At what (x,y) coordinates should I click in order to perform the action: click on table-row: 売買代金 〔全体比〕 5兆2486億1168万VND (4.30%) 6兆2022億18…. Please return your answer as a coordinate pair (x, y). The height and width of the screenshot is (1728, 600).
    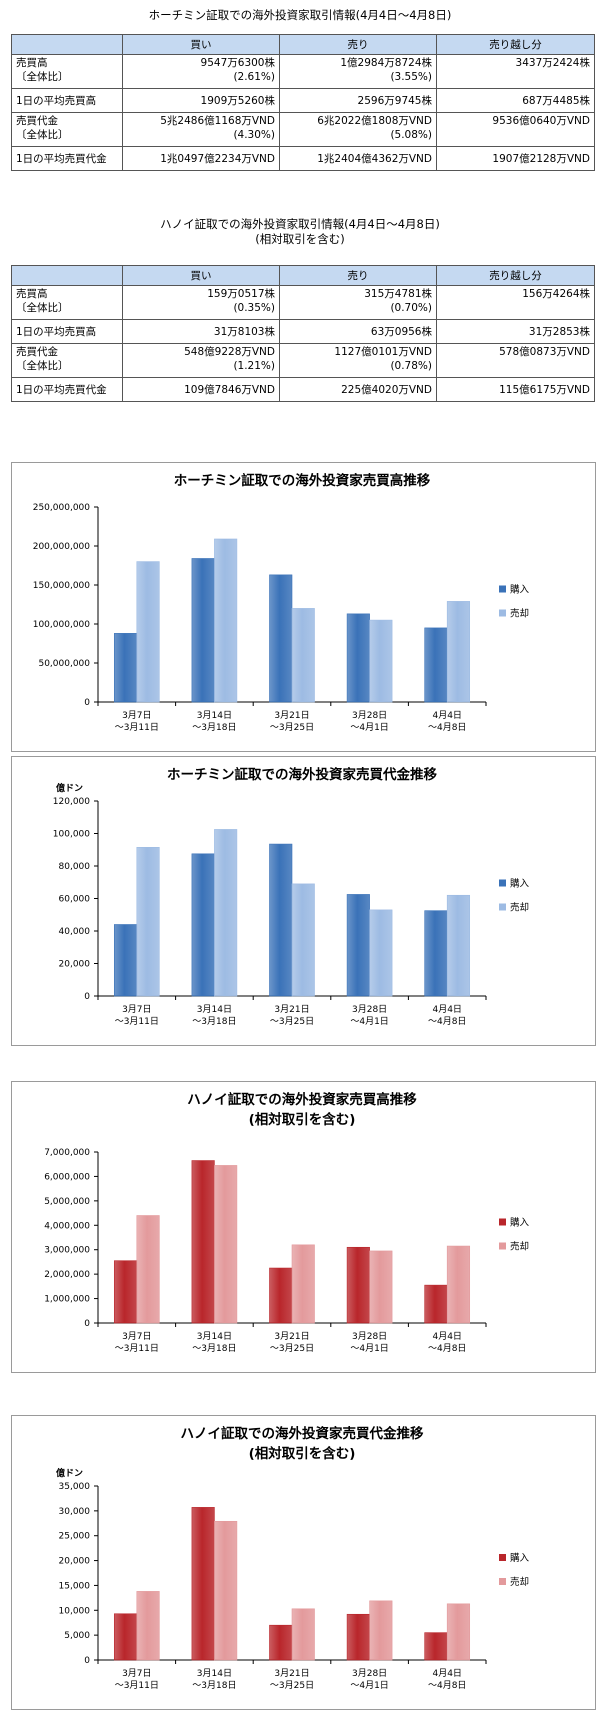
    Looking at the image, I should click on (303, 129).